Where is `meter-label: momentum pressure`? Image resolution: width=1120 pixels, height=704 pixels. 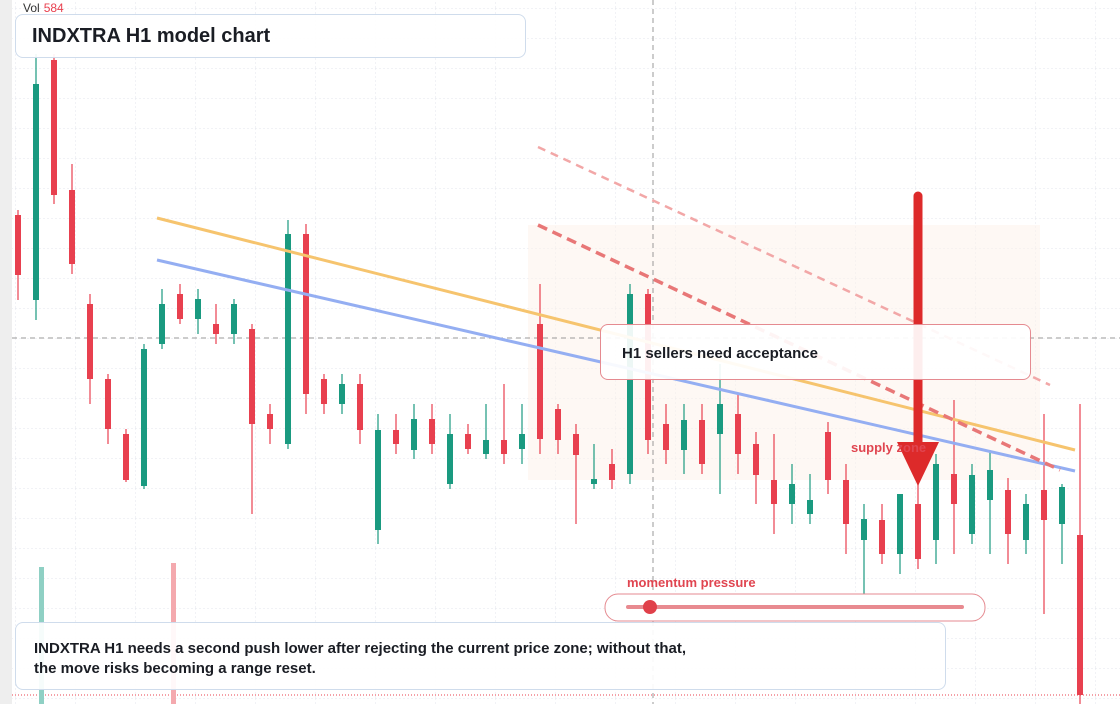
meter-label: momentum pressure is located at coordinates (691, 582).